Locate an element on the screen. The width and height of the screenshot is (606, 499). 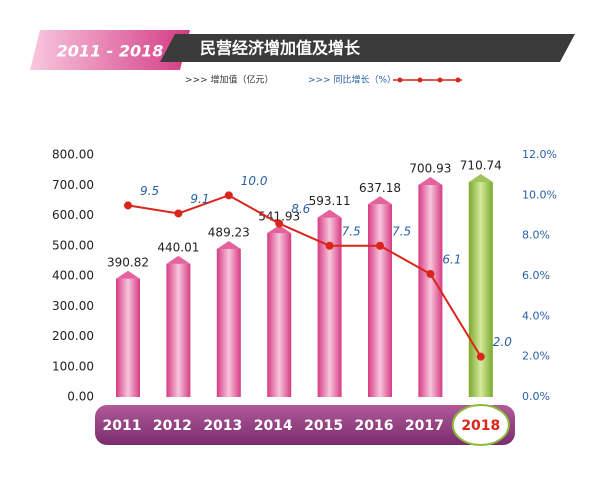
y-tick-label: 700.00 is located at coordinates (73, 185).